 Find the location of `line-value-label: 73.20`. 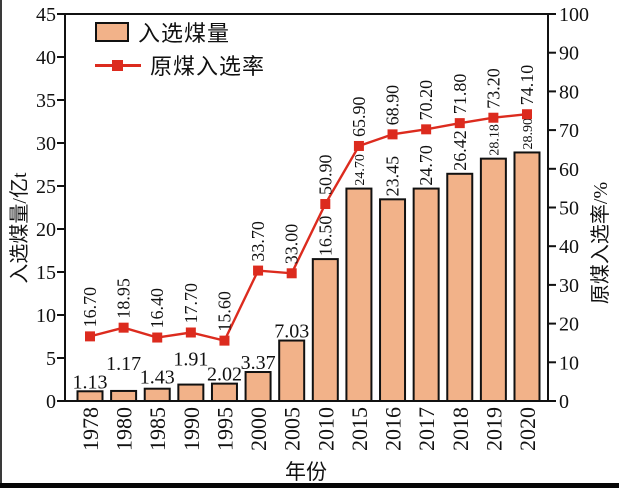

line-value-label: 73.20 is located at coordinates (493, 88).